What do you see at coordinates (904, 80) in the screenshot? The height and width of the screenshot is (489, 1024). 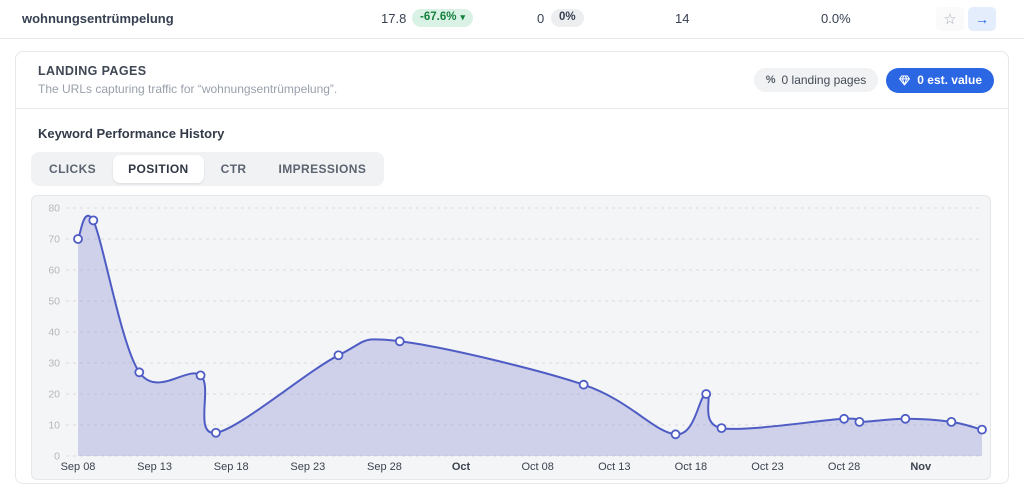 I see `gem-icon` at bounding box center [904, 80].